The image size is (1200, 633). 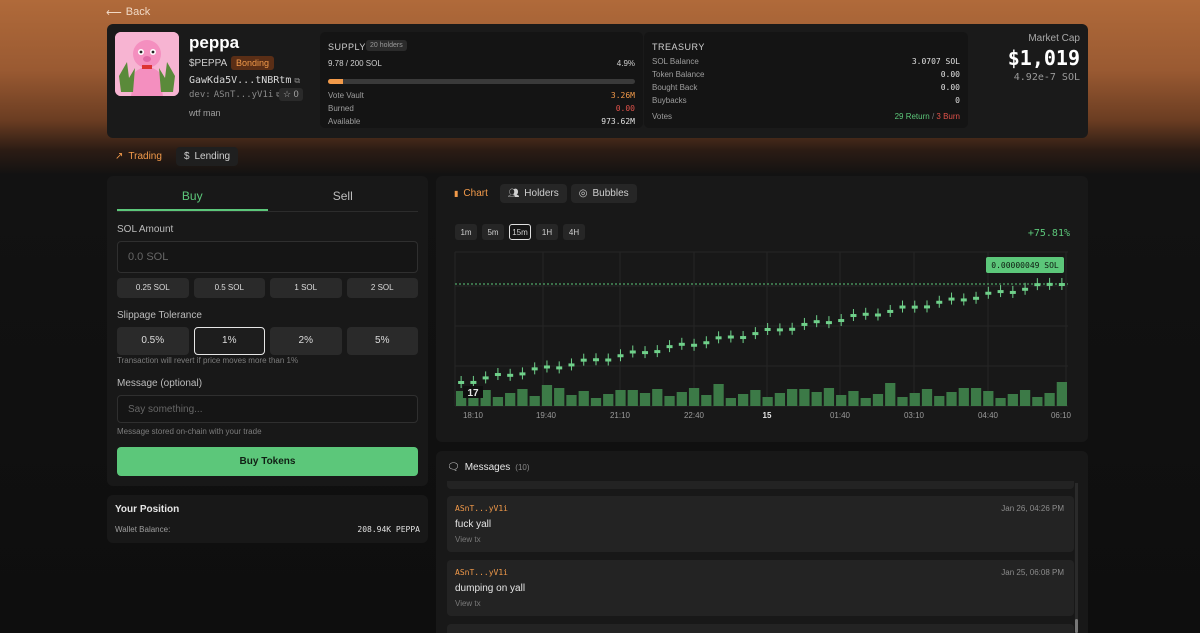 What do you see at coordinates (267, 257) in the screenshot?
I see `sol-amount-input: 0.0 SOL` at bounding box center [267, 257].